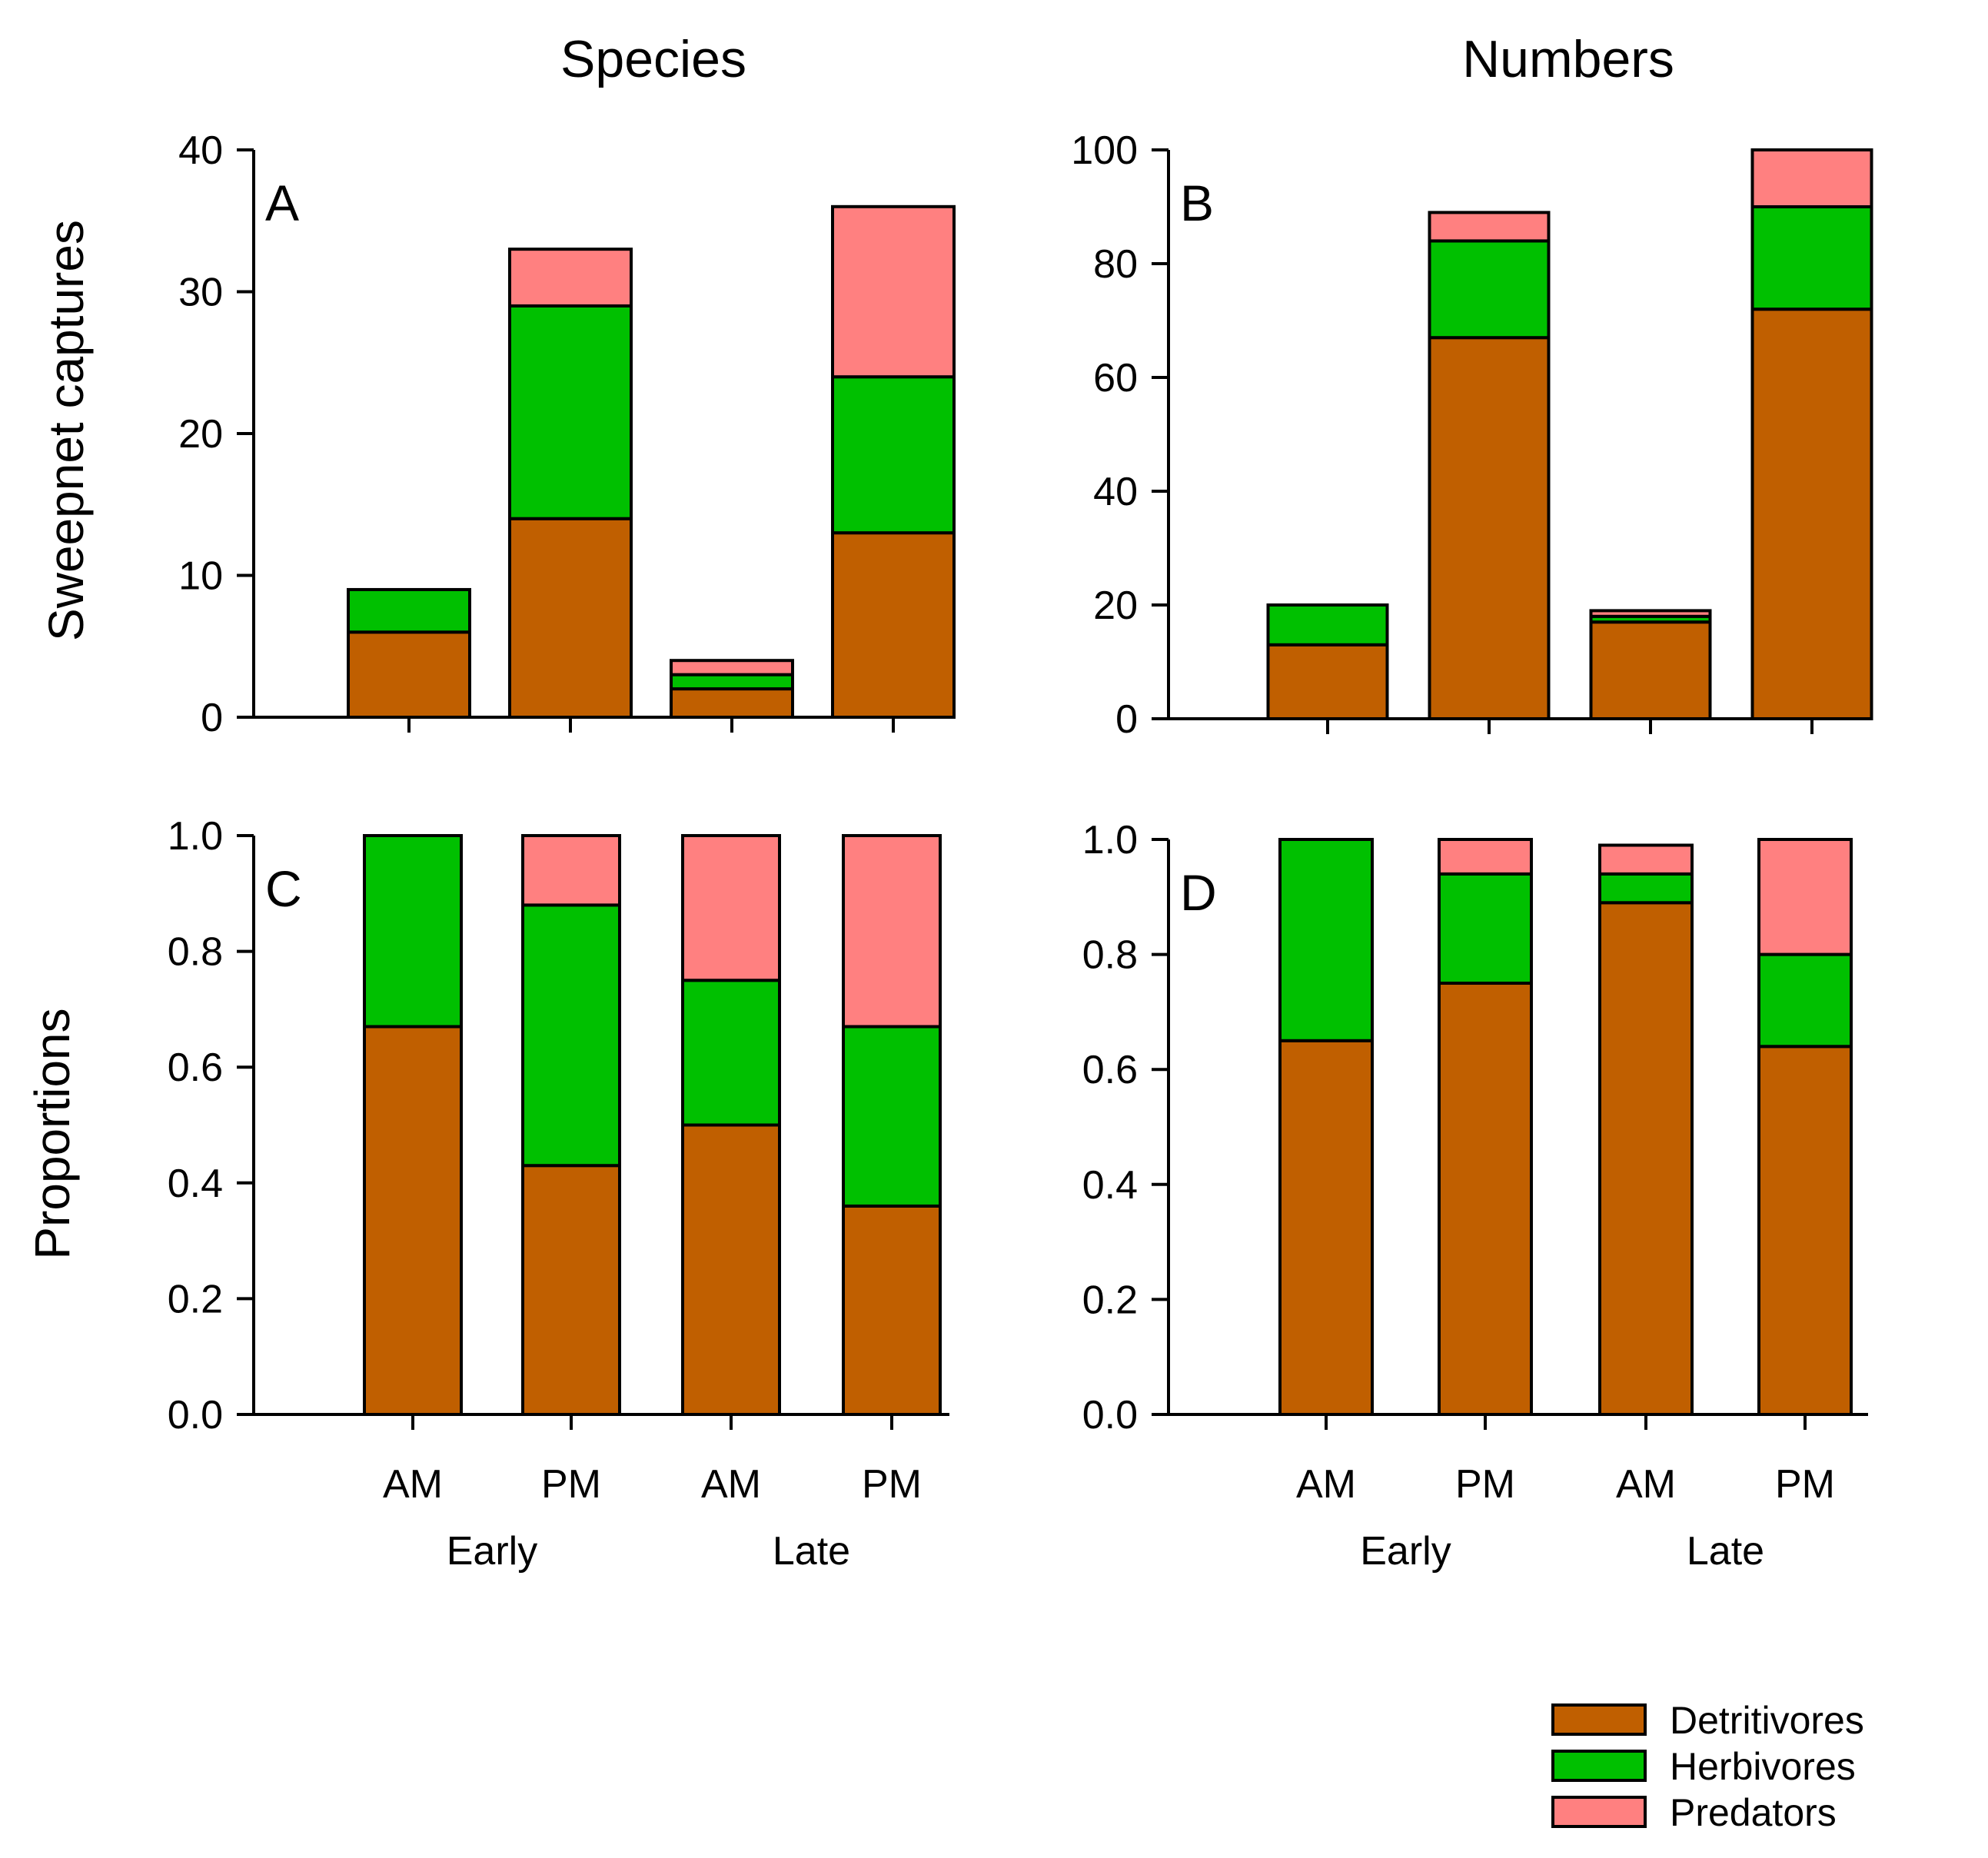 The image size is (1988, 1858). Describe the element at coordinates (1405, 1551) in the screenshot. I see `x-group-label-d-early: Early` at that location.